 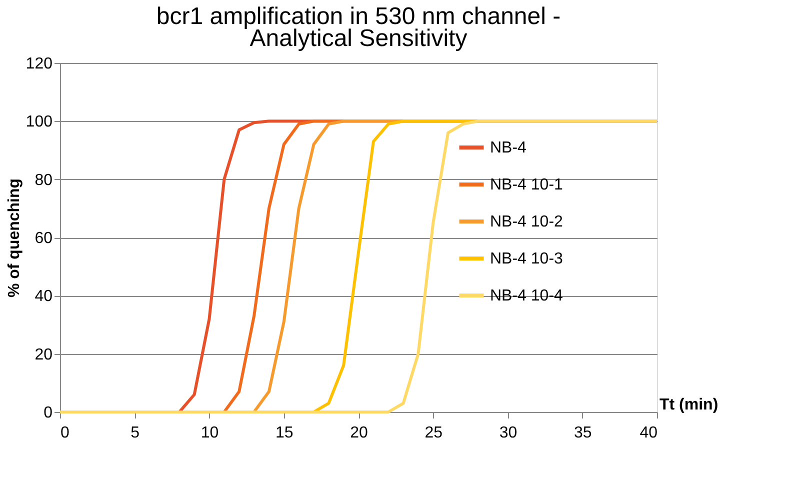 I want to click on y-tick-label: 60, so click(x=43, y=238).